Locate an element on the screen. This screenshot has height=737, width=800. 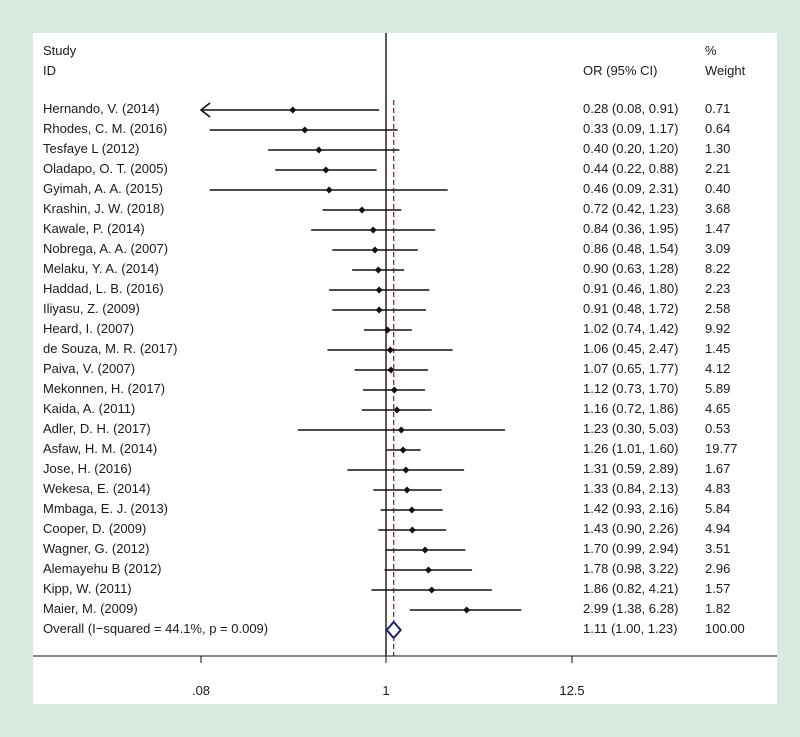
study-weight: 4.12 is located at coordinates (718, 368).